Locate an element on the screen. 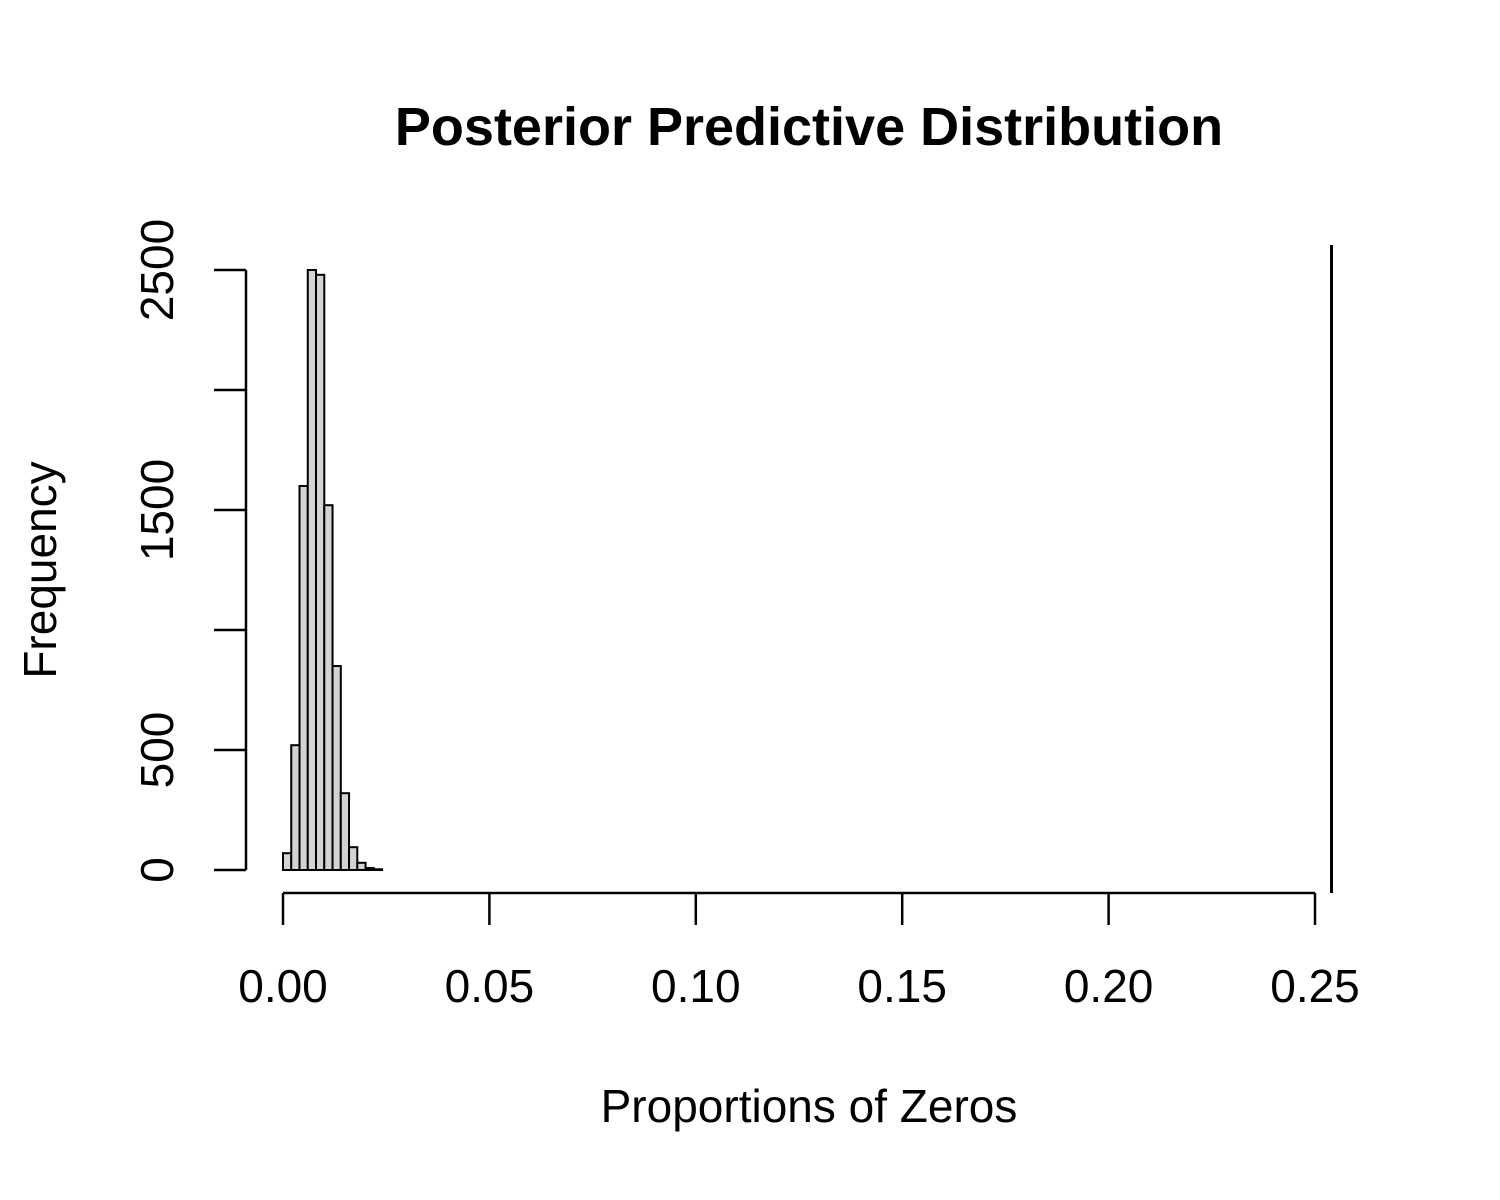  y-tick-label: 0 is located at coordinates (157, 870).